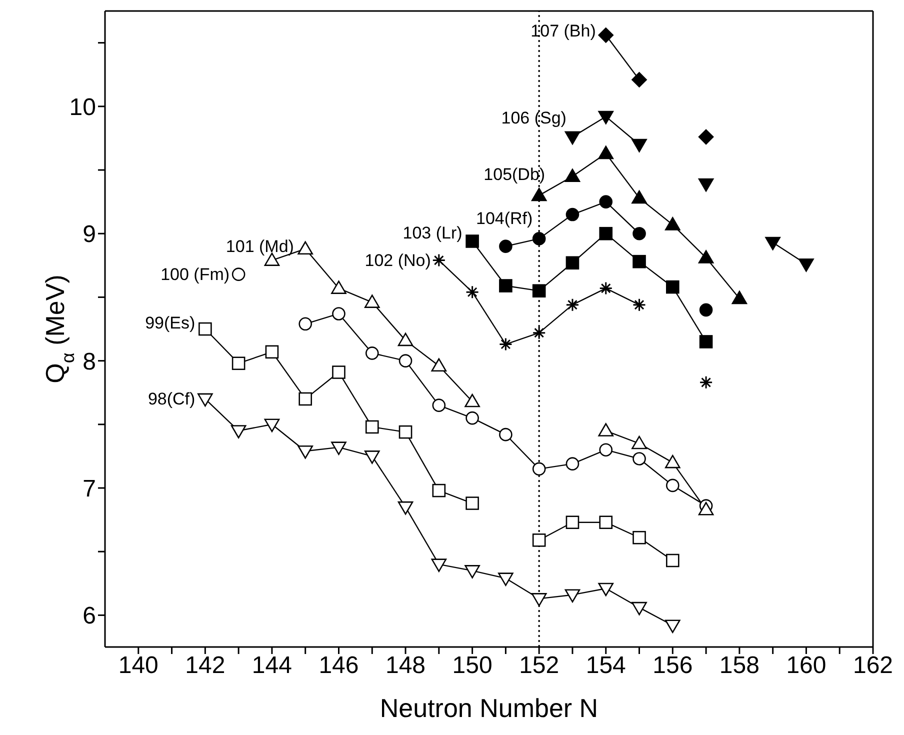  Describe the element at coordinates (489, 708) in the screenshot. I see `x-axis-title: Neutron Number N` at that location.